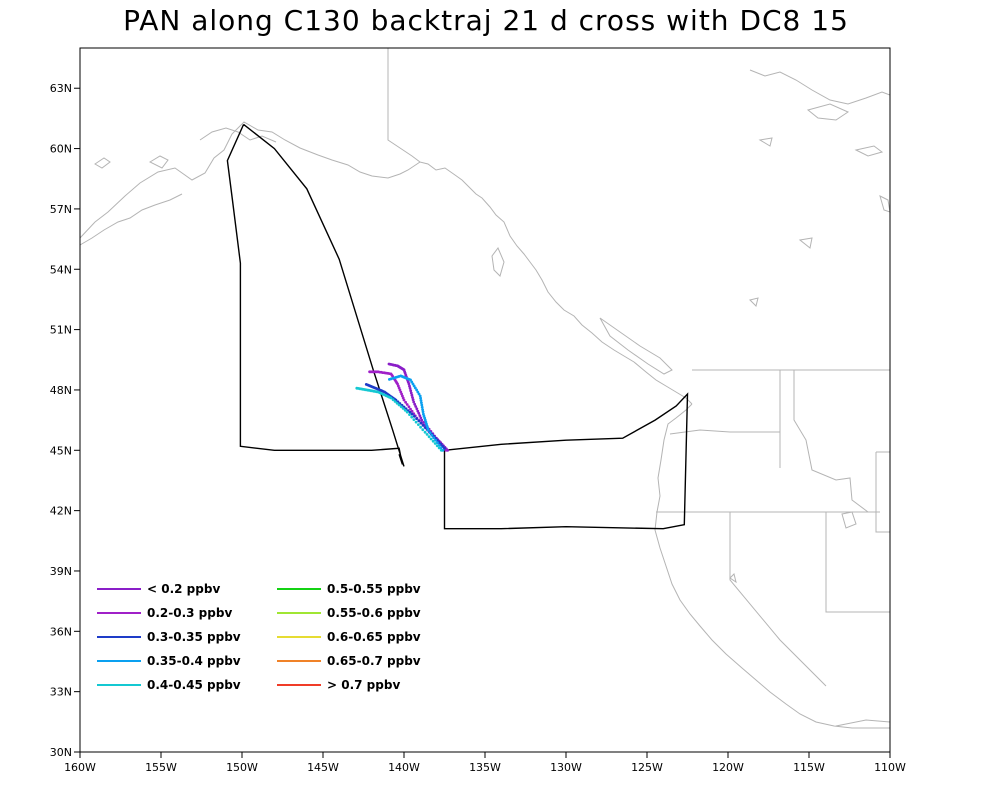 The height and width of the screenshot is (800, 1000). I want to click on us-west-coast, so click(772, 566).